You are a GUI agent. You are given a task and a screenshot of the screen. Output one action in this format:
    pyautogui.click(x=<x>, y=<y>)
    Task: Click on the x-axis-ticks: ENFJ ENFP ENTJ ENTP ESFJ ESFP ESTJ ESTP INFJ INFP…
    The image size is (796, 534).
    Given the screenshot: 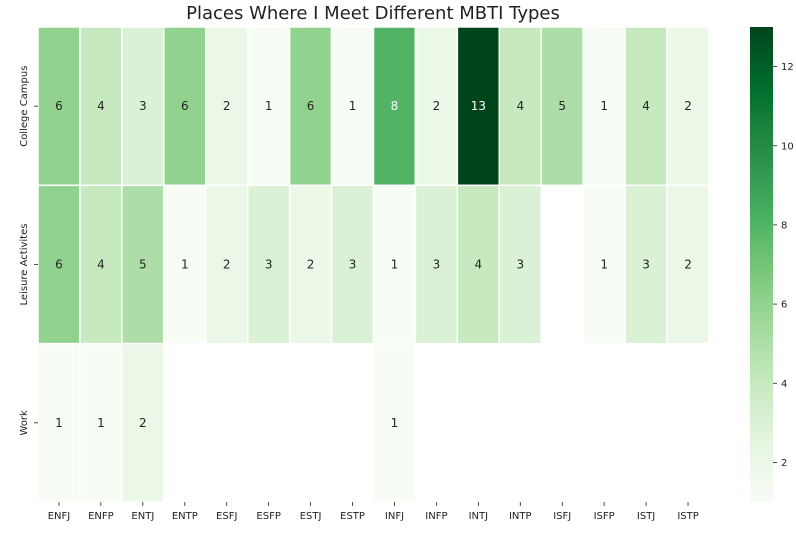 What is the action you would take?
    pyautogui.click(x=373, y=512)
    